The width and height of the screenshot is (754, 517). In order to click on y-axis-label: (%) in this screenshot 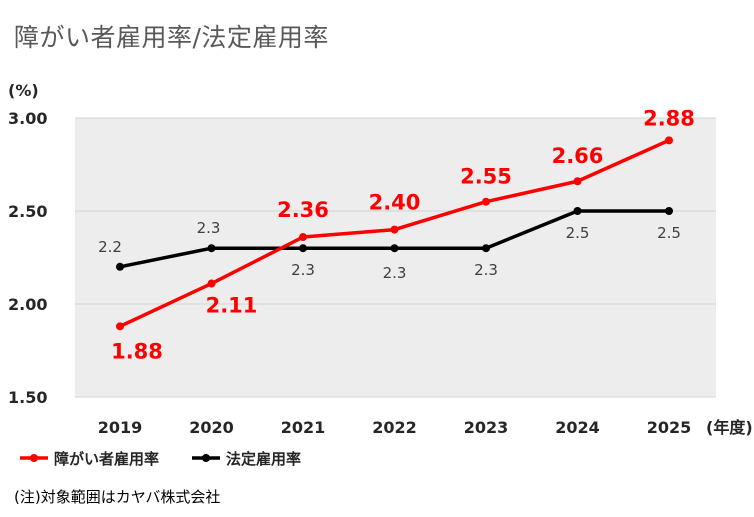, I will do `click(23, 90)`.